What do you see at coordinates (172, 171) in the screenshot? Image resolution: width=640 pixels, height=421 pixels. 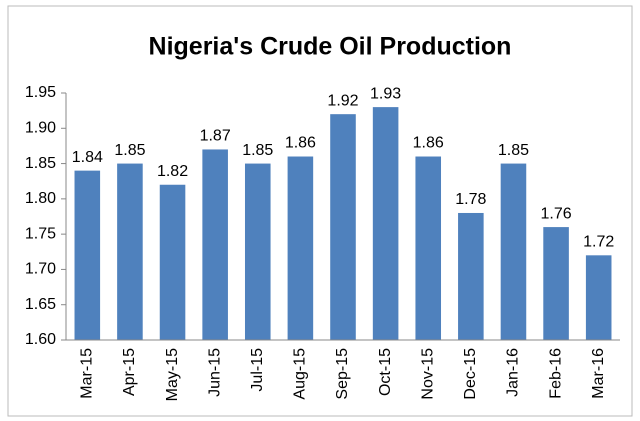 I see `data-label: 1.82` at bounding box center [172, 171].